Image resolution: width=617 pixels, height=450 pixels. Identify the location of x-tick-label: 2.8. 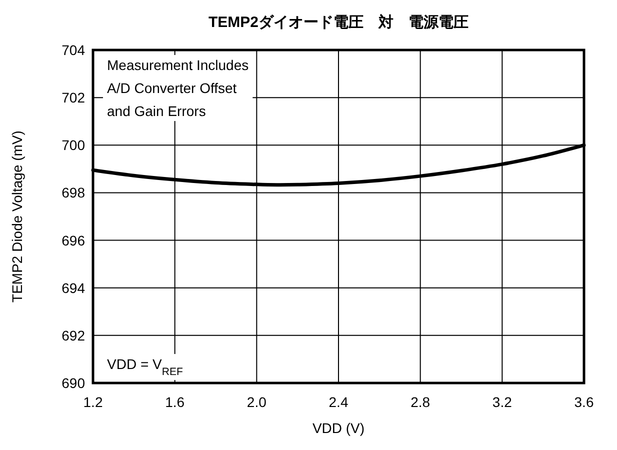
(420, 402).